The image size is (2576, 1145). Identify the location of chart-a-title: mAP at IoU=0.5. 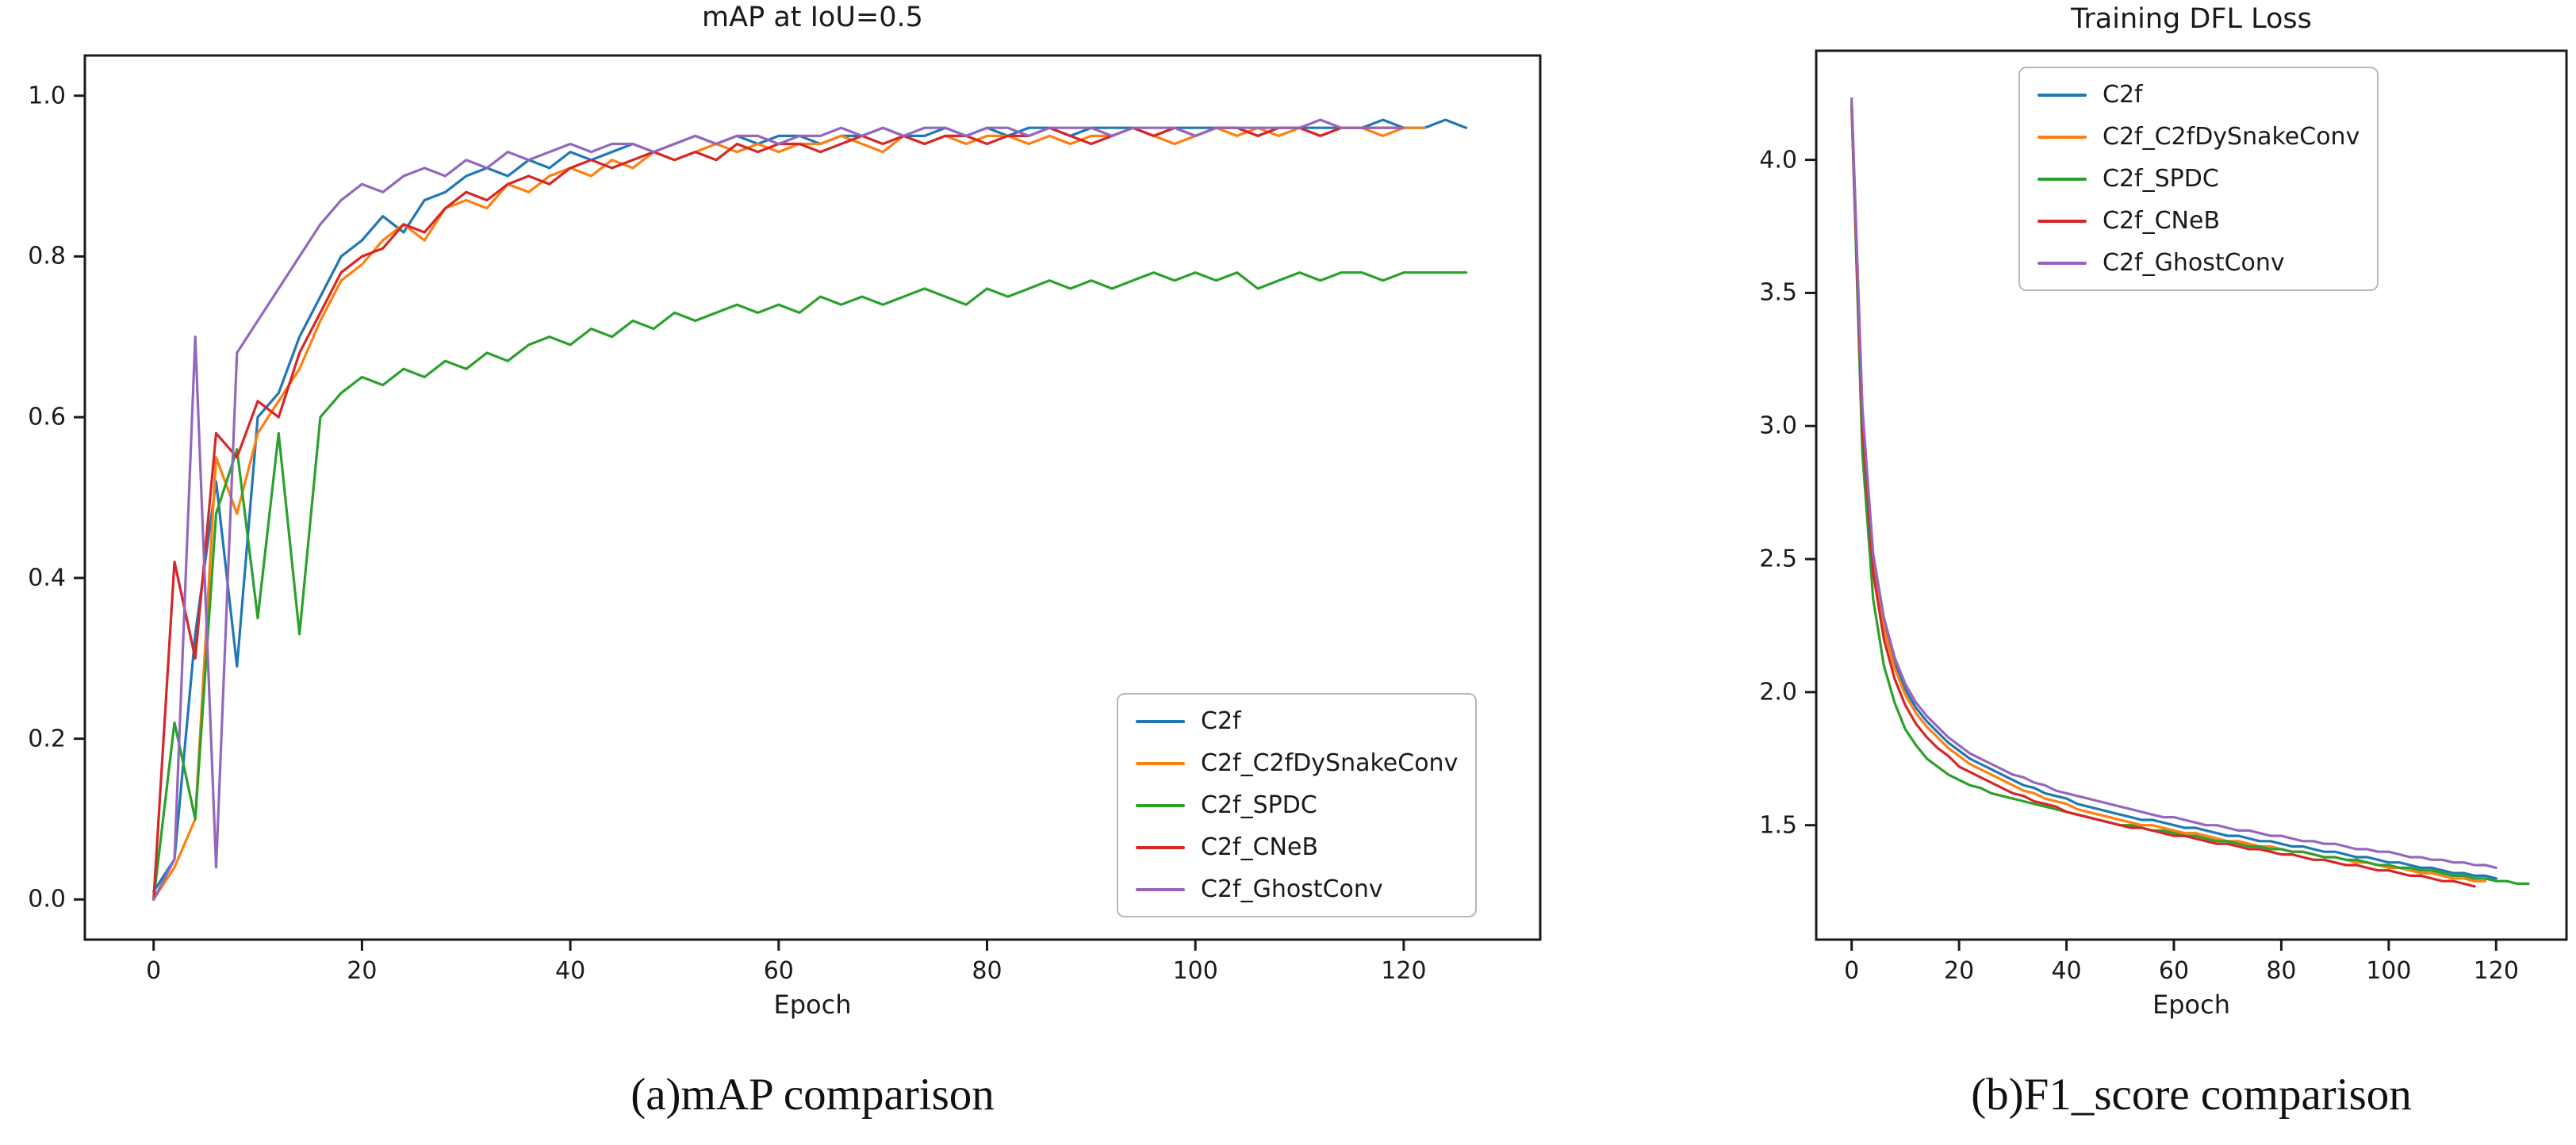
(813, 18).